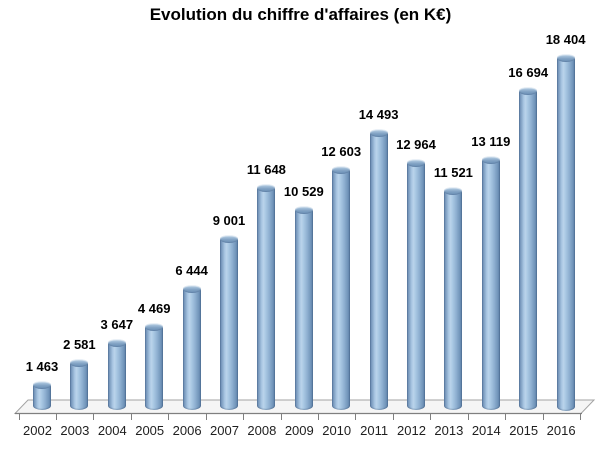  What do you see at coordinates (262, 430) in the screenshot?
I see `x-axis-tick-label: 2008` at bounding box center [262, 430].